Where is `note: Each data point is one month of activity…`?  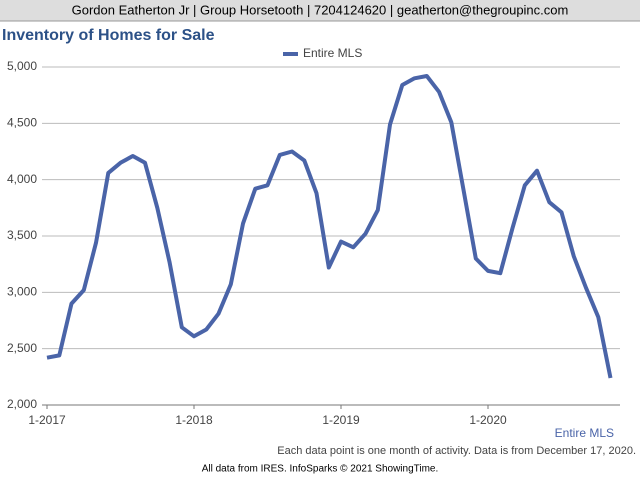 note: Each data point is one month of activity… is located at coordinates (456, 451).